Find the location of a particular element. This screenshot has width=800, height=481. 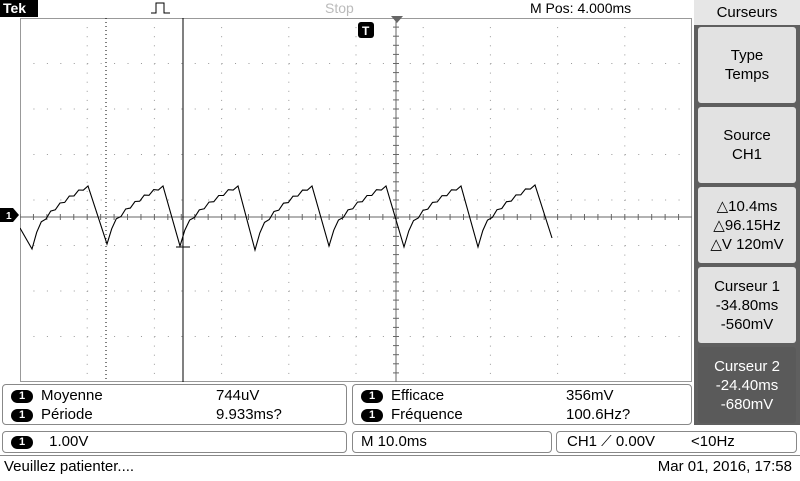

timebase-value: M 10.0ms is located at coordinates (394, 441).